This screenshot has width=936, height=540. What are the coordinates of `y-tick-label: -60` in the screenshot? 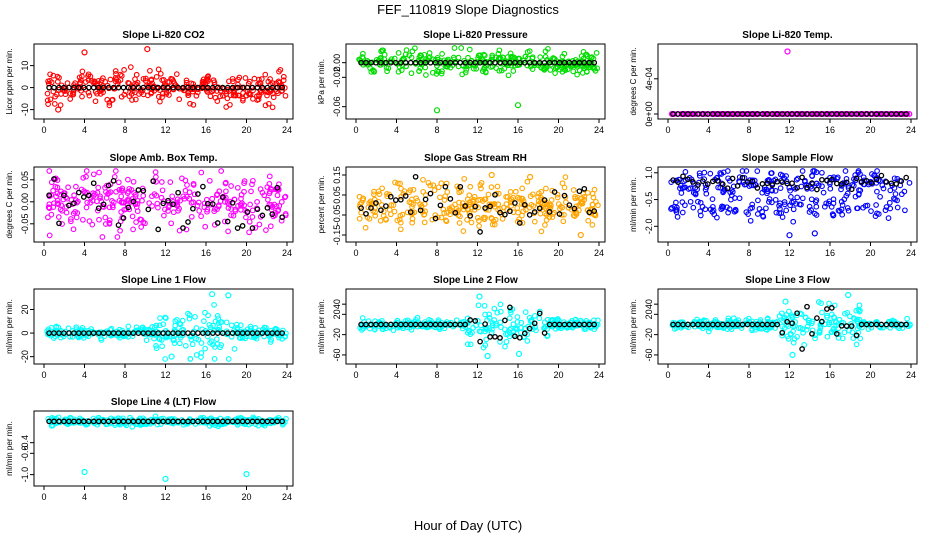 It's located at (649, 354).